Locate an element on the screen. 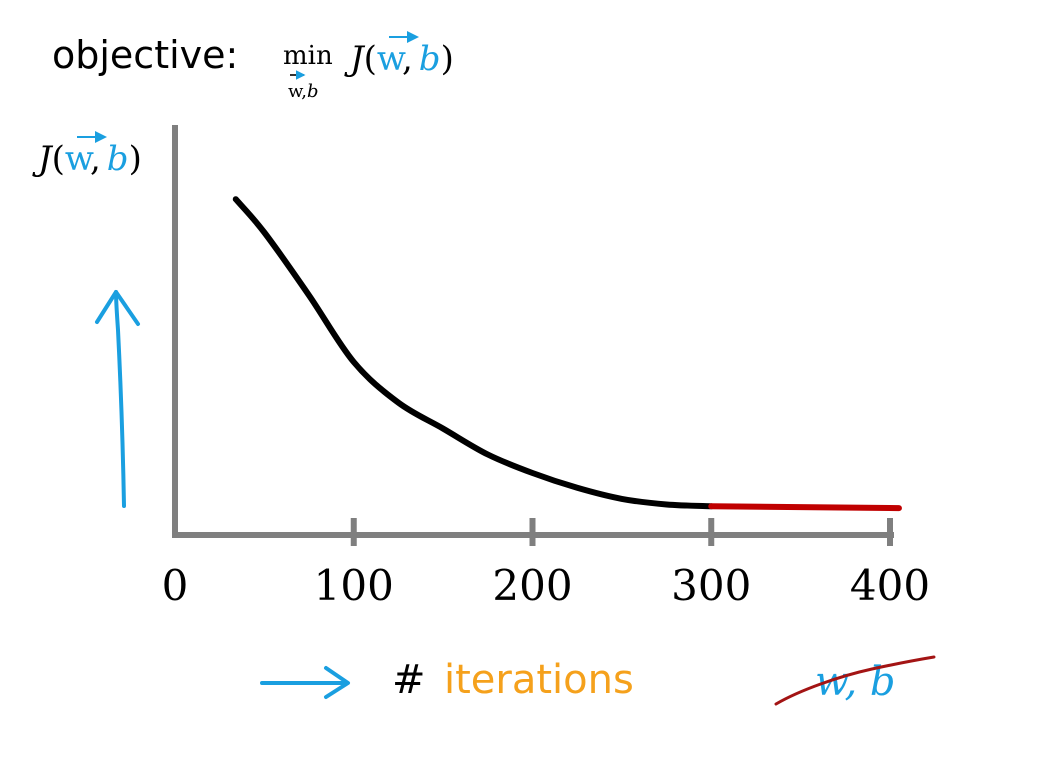 This screenshot has width=1060, height=757. x-label-iterations: iterations is located at coordinates (539, 680).